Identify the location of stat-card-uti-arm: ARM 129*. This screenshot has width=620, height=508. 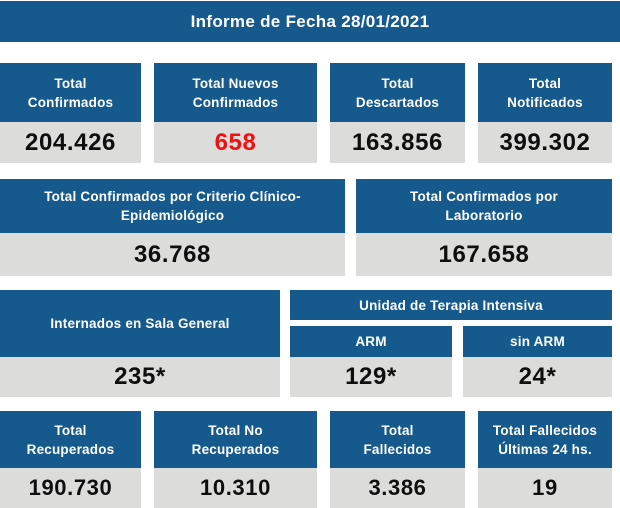
(371, 361).